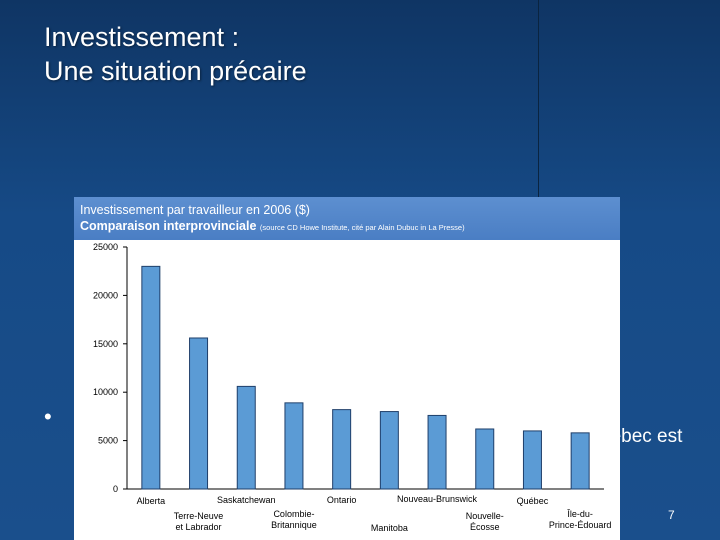 The image size is (720, 540). What do you see at coordinates (437, 499) in the screenshot?
I see `x-tick-label: Nouveau-Brunswick` at bounding box center [437, 499].